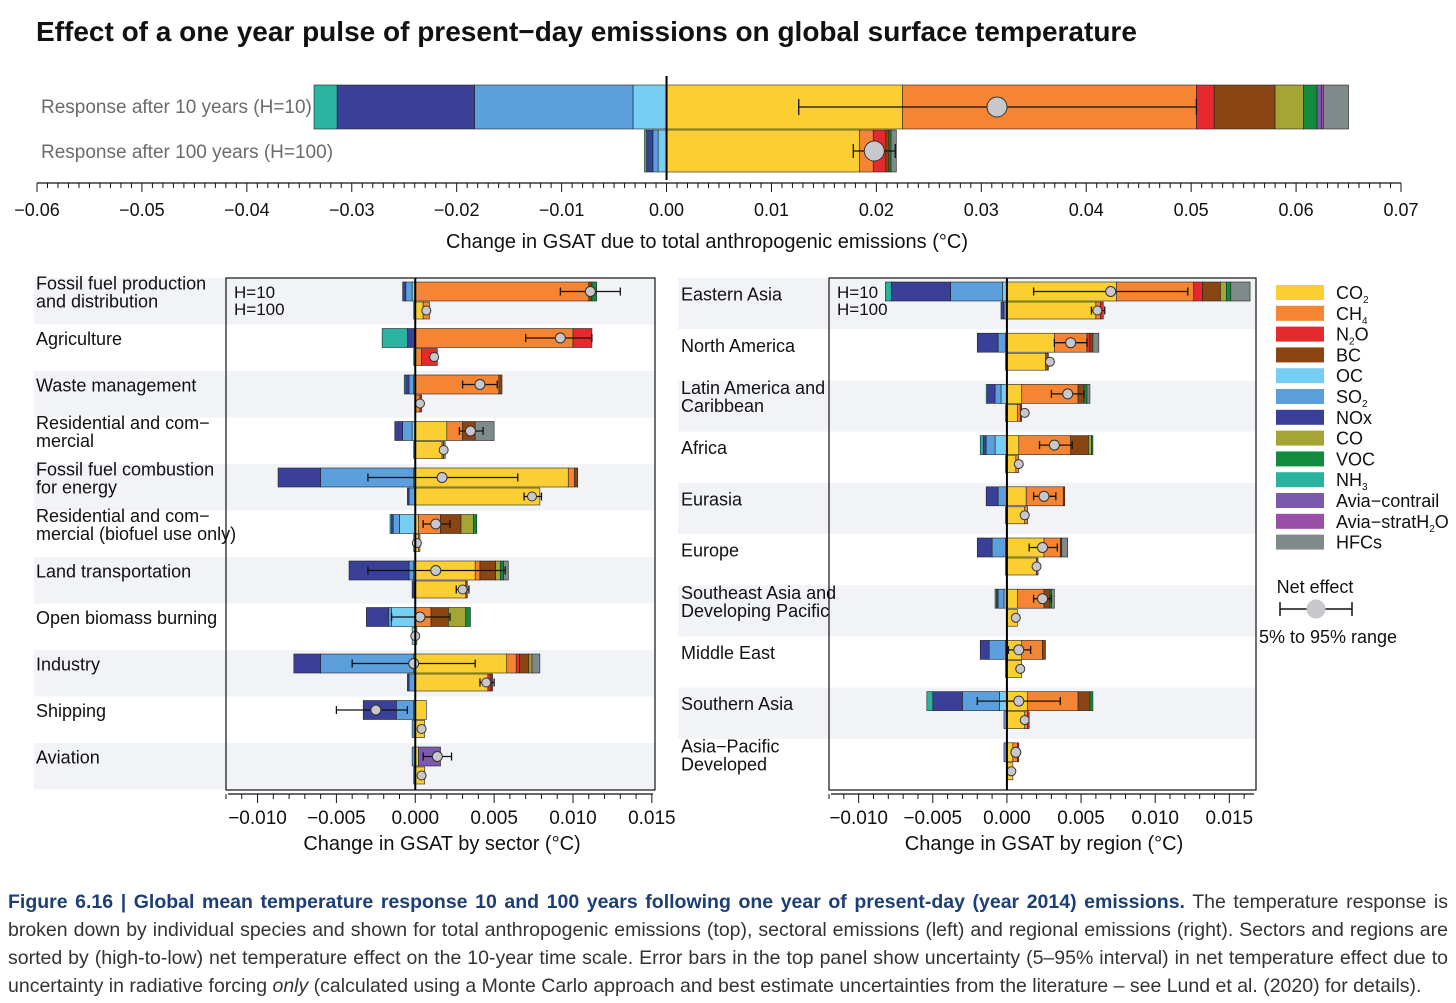  I want to click on latin-america-and-h100-bar-co2, so click(1012, 413).